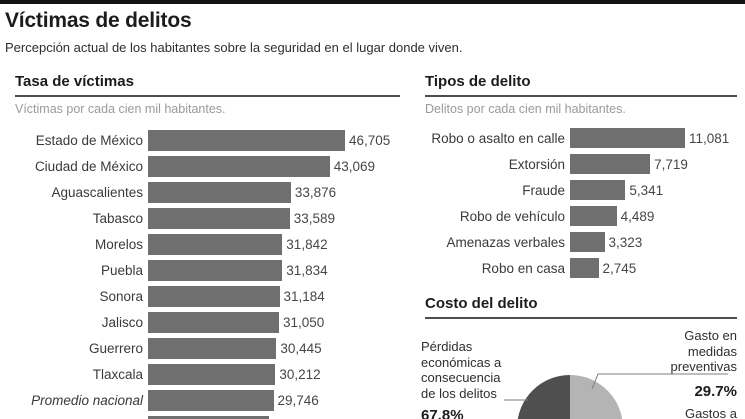  What do you see at coordinates (619, 268) in the screenshot?
I see `bar-value: 2,745` at bounding box center [619, 268].